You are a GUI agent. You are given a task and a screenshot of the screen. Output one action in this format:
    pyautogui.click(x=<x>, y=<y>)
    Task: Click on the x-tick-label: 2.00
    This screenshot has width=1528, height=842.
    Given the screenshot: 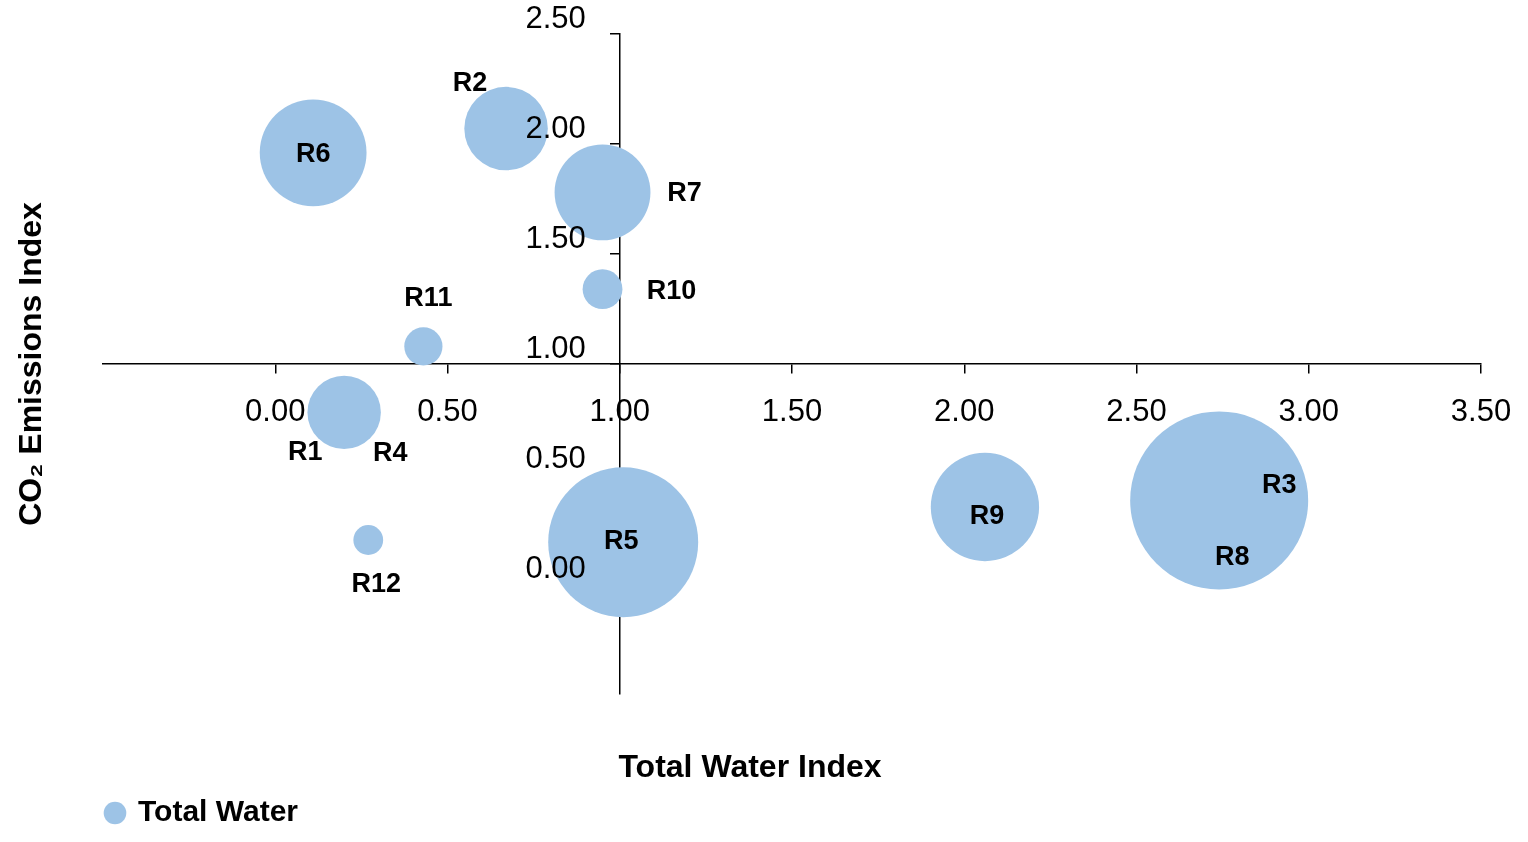 What is the action you would take?
    pyautogui.click(x=964, y=410)
    